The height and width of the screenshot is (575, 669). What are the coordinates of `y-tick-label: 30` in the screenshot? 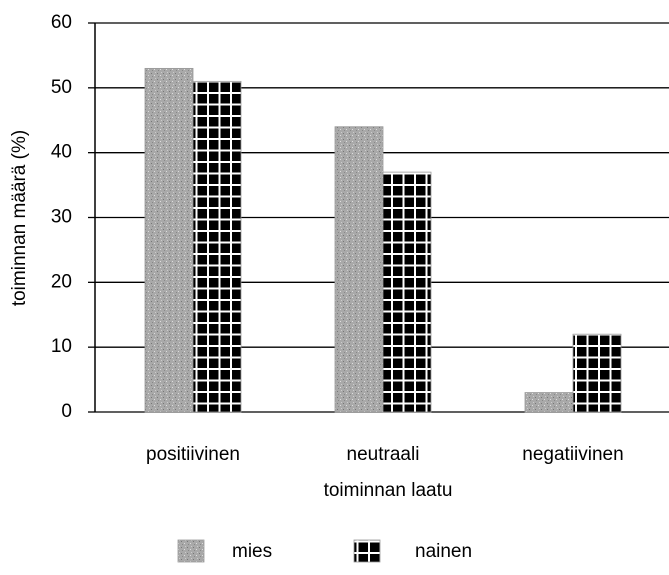 It's located at (61, 217).